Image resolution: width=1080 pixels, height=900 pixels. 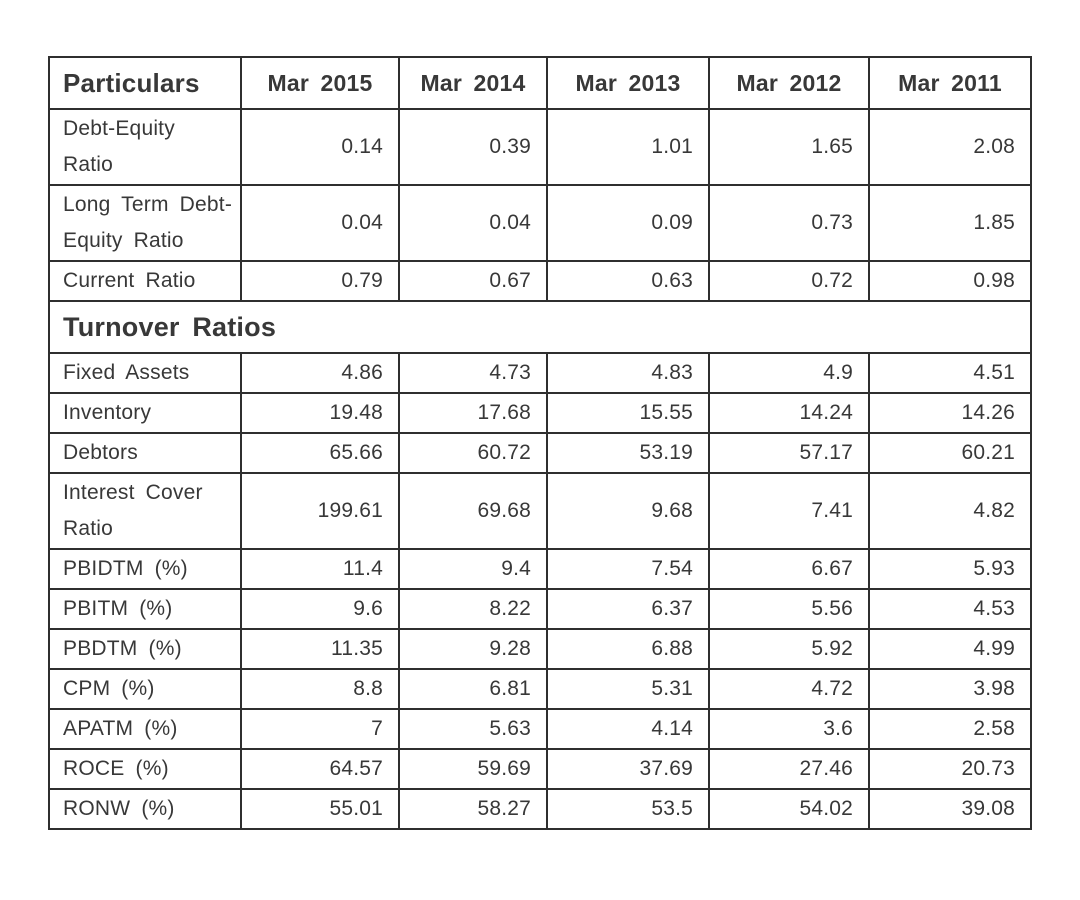 What do you see at coordinates (628, 649) in the screenshot?
I see `cell-value: 6.88` at bounding box center [628, 649].